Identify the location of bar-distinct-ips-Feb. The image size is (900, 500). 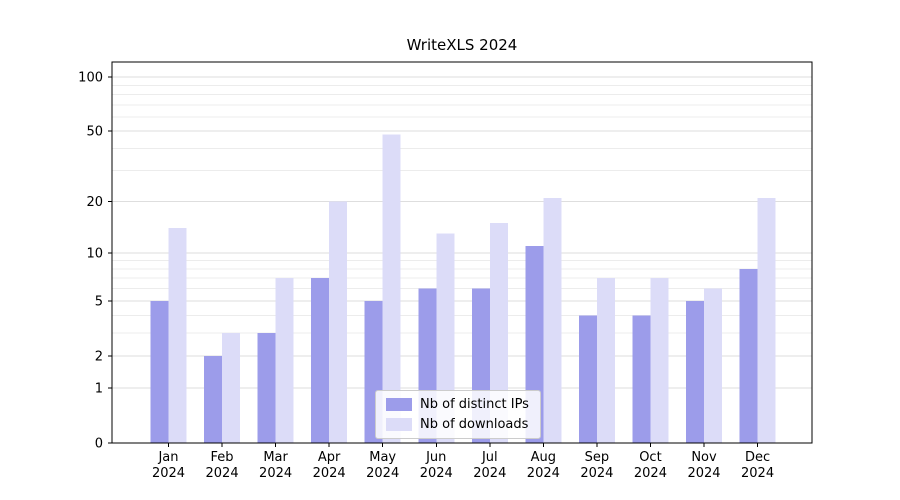
(213, 399).